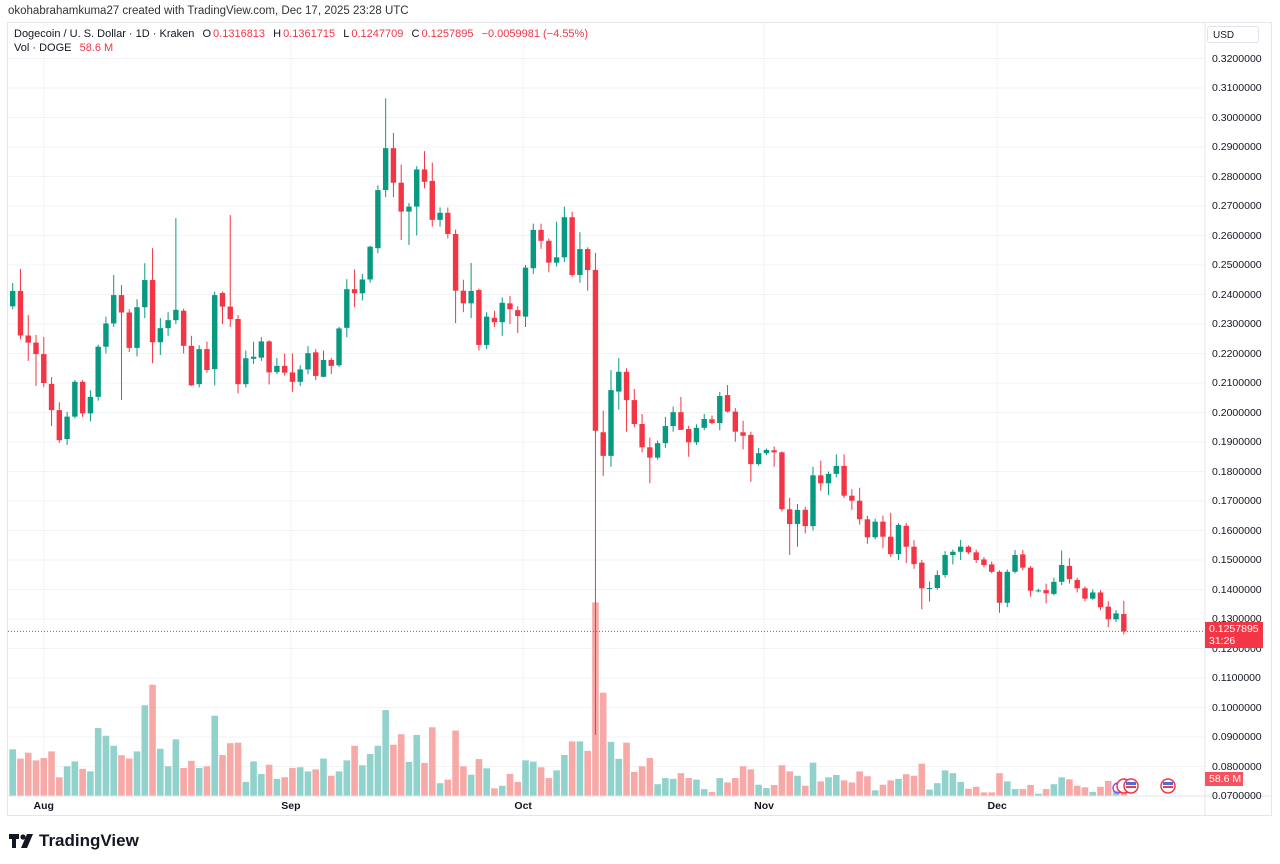 This screenshot has height=864, width=1280. What do you see at coordinates (534, 34) in the screenshot?
I see `change-value: −0.0059981 (−4.55%)` at bounding box center [534, 34].